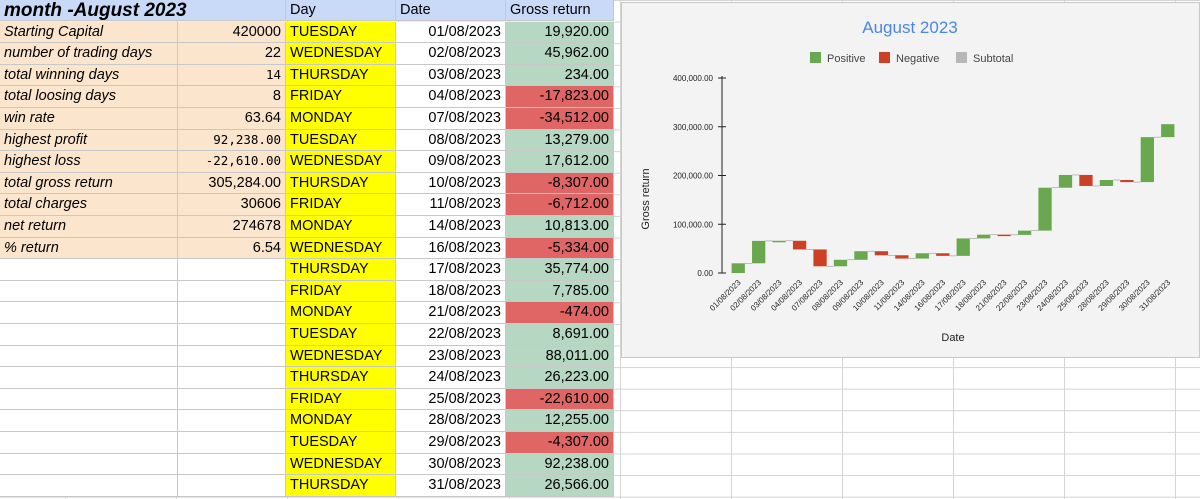  What do you see at coordinates (232, 227) in the screenshot?
I see `stat-value: 274678` at bounding box center [232, 227].